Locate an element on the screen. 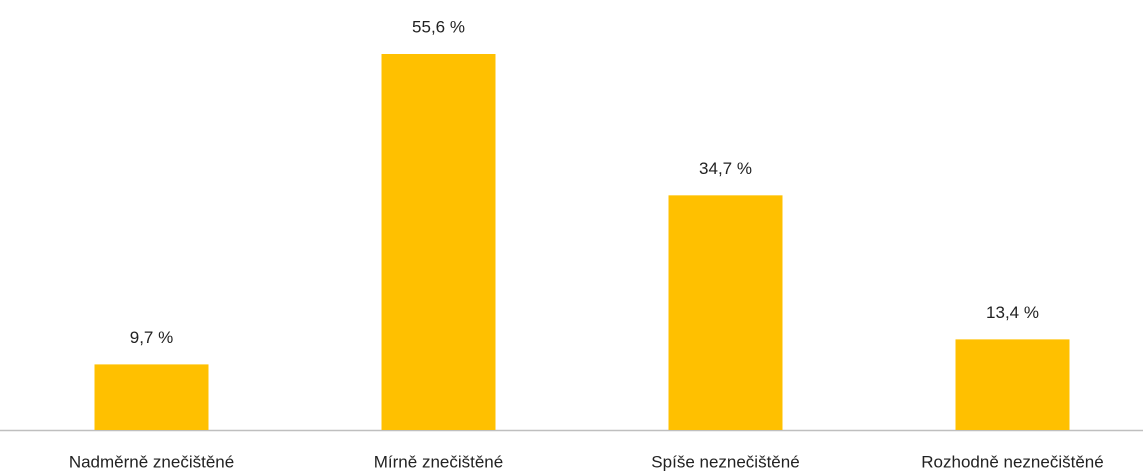 Image resolution: width=1143 pixels, height=474 pixels. x-tick-label: Nadměrně znečištěné is located at coordinates (151, 461).